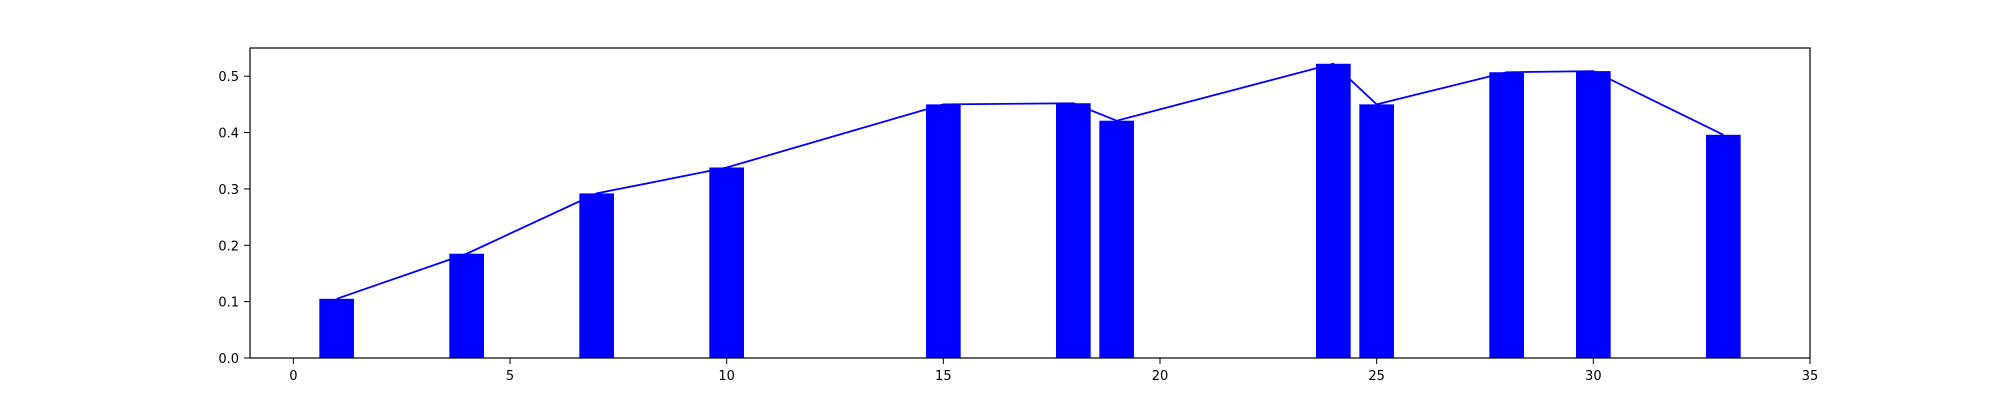 Image resolution: width=2000 pixels, height=400 pixels. Describe the element at coordinates (1160, 376) in the screenshot. I see `x-tick-label: 20` at that location.